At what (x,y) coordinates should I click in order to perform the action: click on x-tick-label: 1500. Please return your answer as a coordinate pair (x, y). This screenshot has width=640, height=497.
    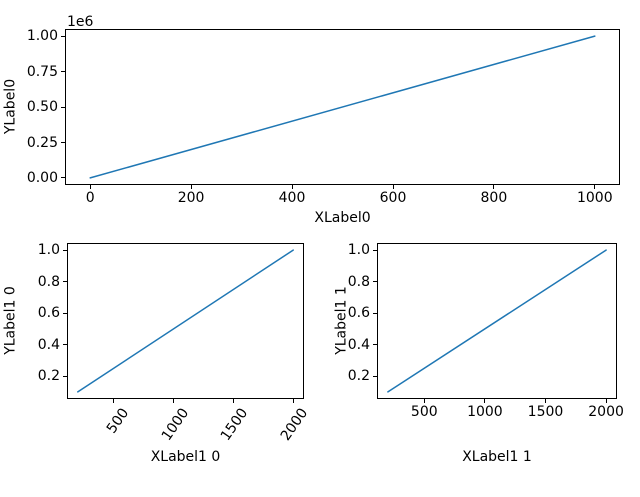
    Looking at the image, I should click on (545, 412).